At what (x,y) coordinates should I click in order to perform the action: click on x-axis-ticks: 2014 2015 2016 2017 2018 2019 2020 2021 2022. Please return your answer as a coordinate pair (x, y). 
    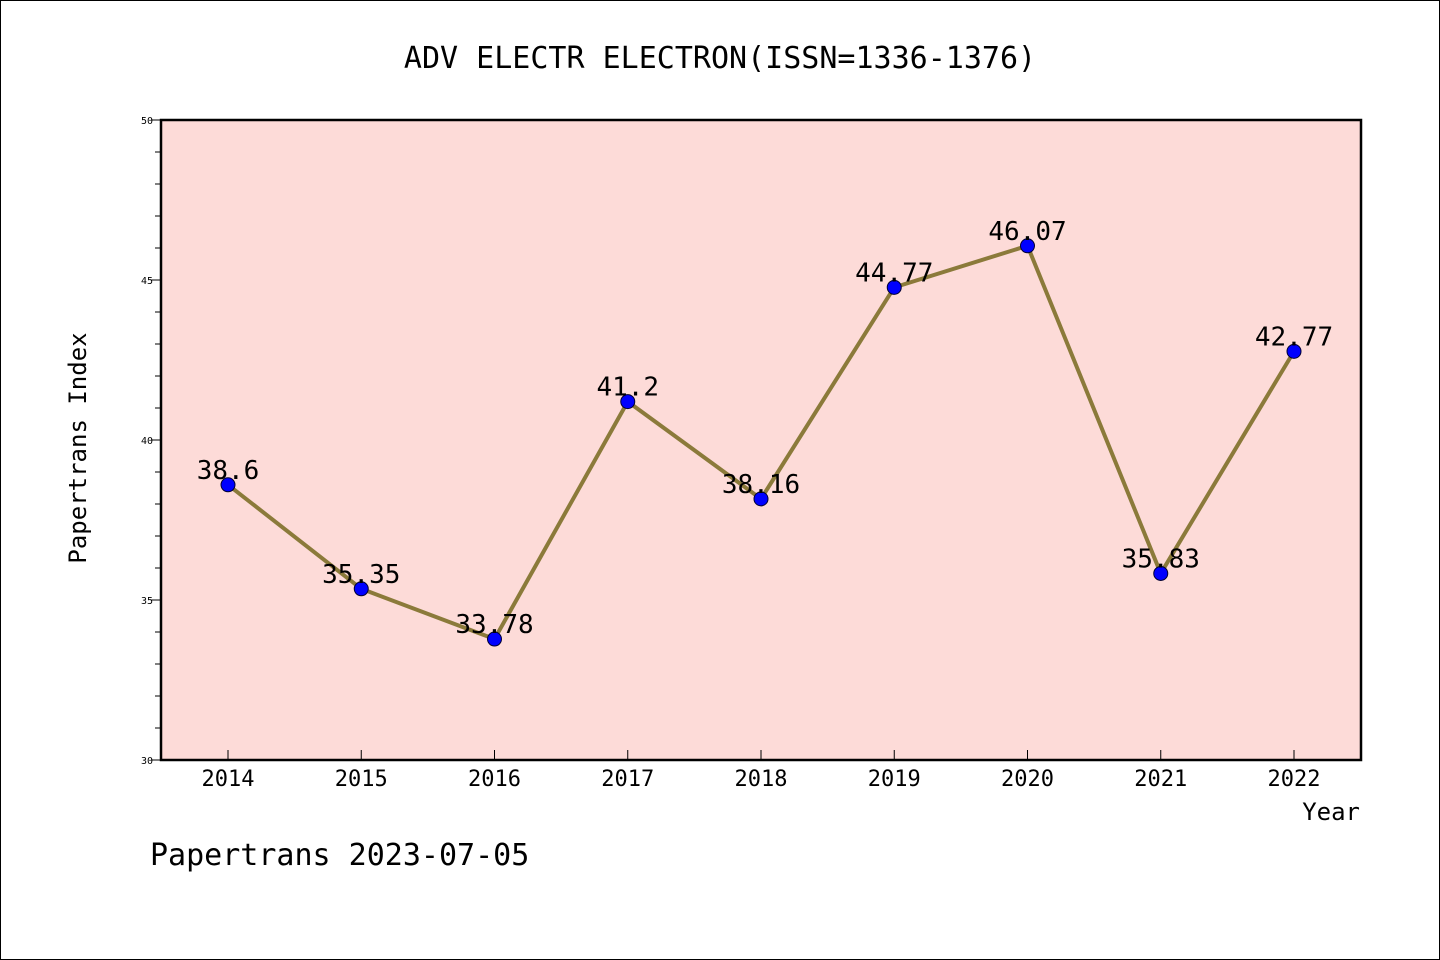
    Looking at the image, I should click on (761, 771).